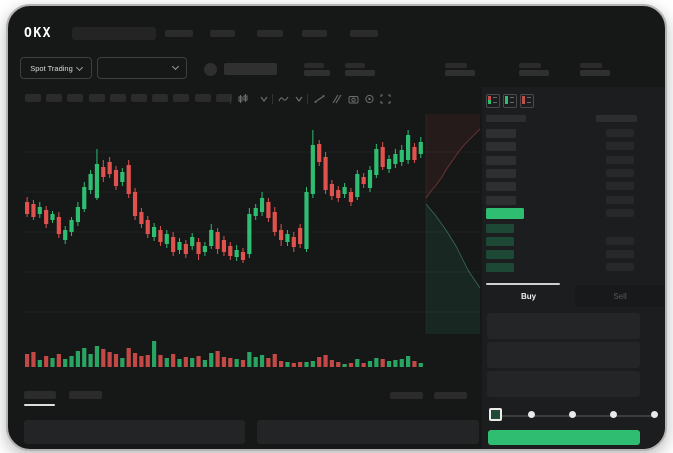  I want to click on trade-tabs: Buy Sell, so click(573, 296).